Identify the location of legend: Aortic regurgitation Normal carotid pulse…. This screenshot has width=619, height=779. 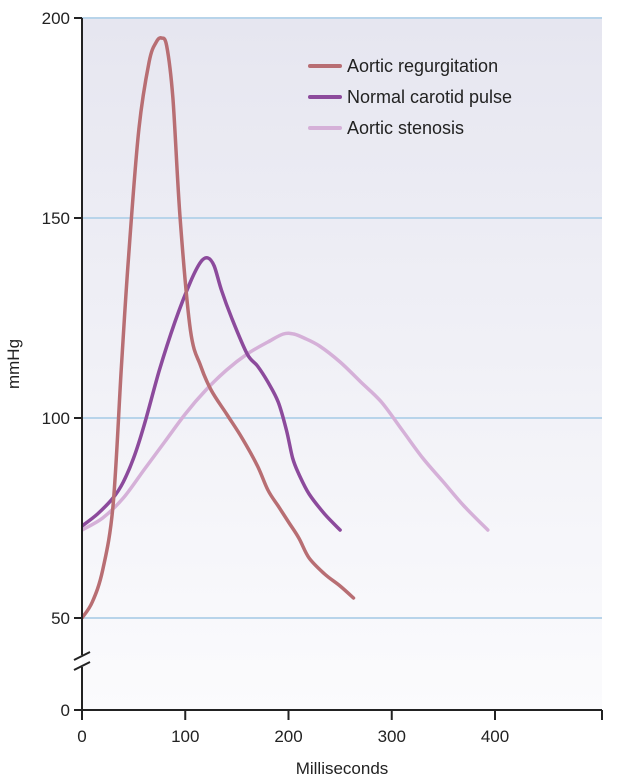
(410, 97).